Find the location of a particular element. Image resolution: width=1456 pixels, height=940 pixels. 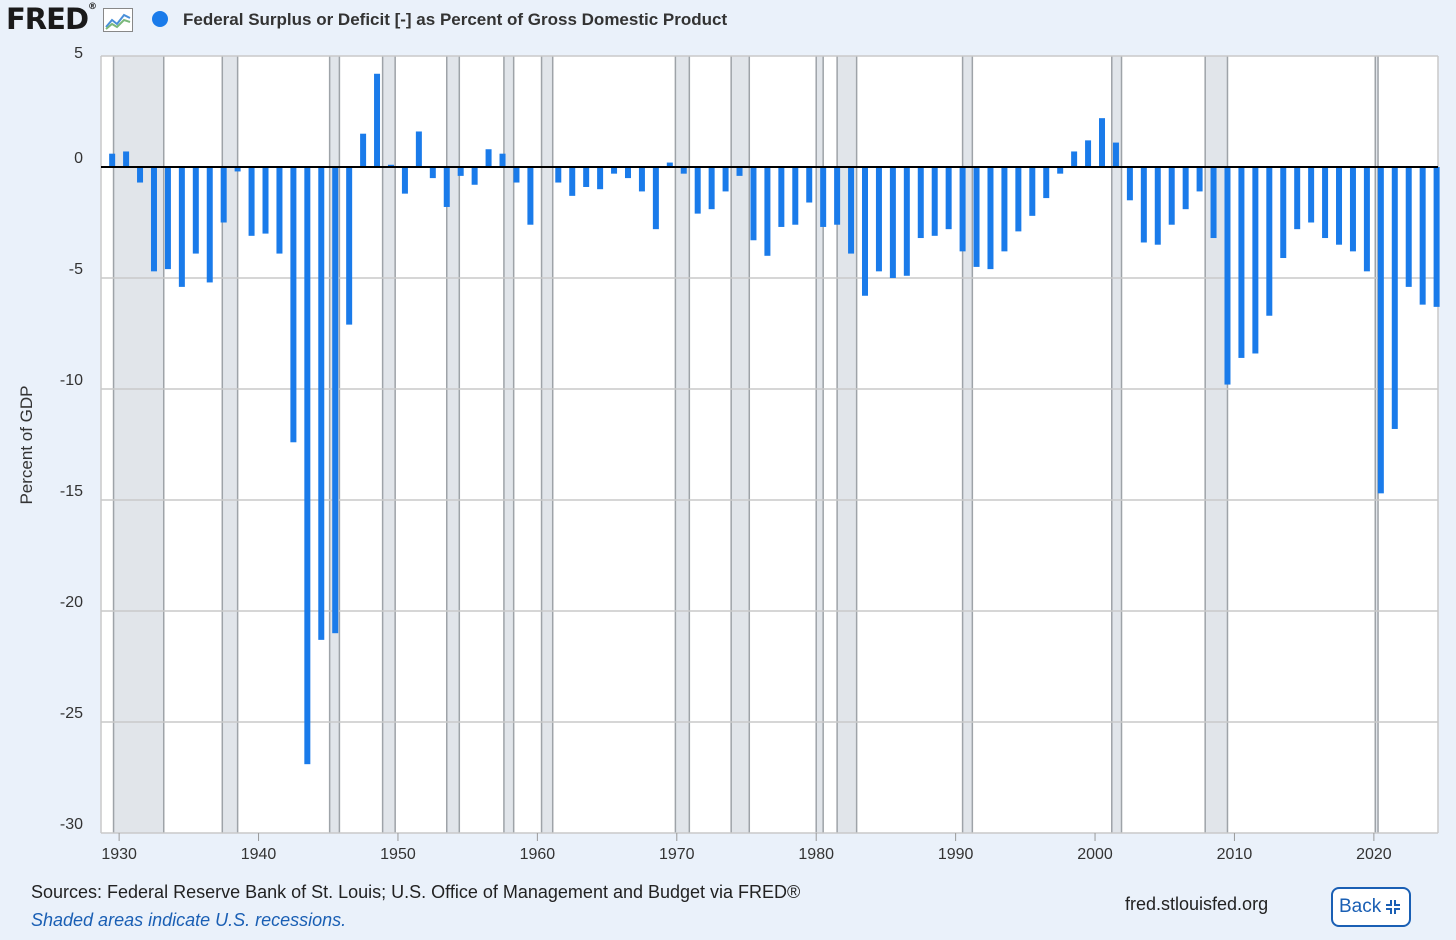

bar-2019 is located at coordinates (1366, 219).